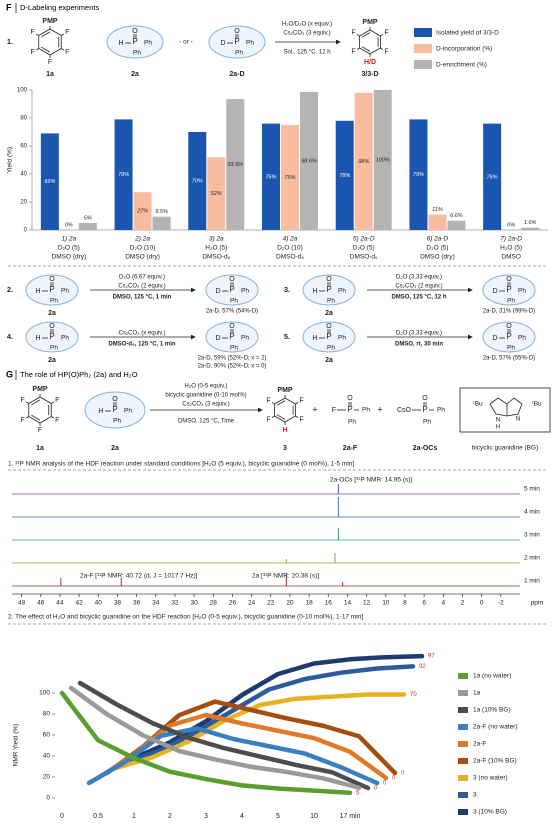 The height and width of the screenshot is (834, 554). Describe the element at coordinates (134, 816) in the screenshot. I see `x-tick-label: 1` at that location.